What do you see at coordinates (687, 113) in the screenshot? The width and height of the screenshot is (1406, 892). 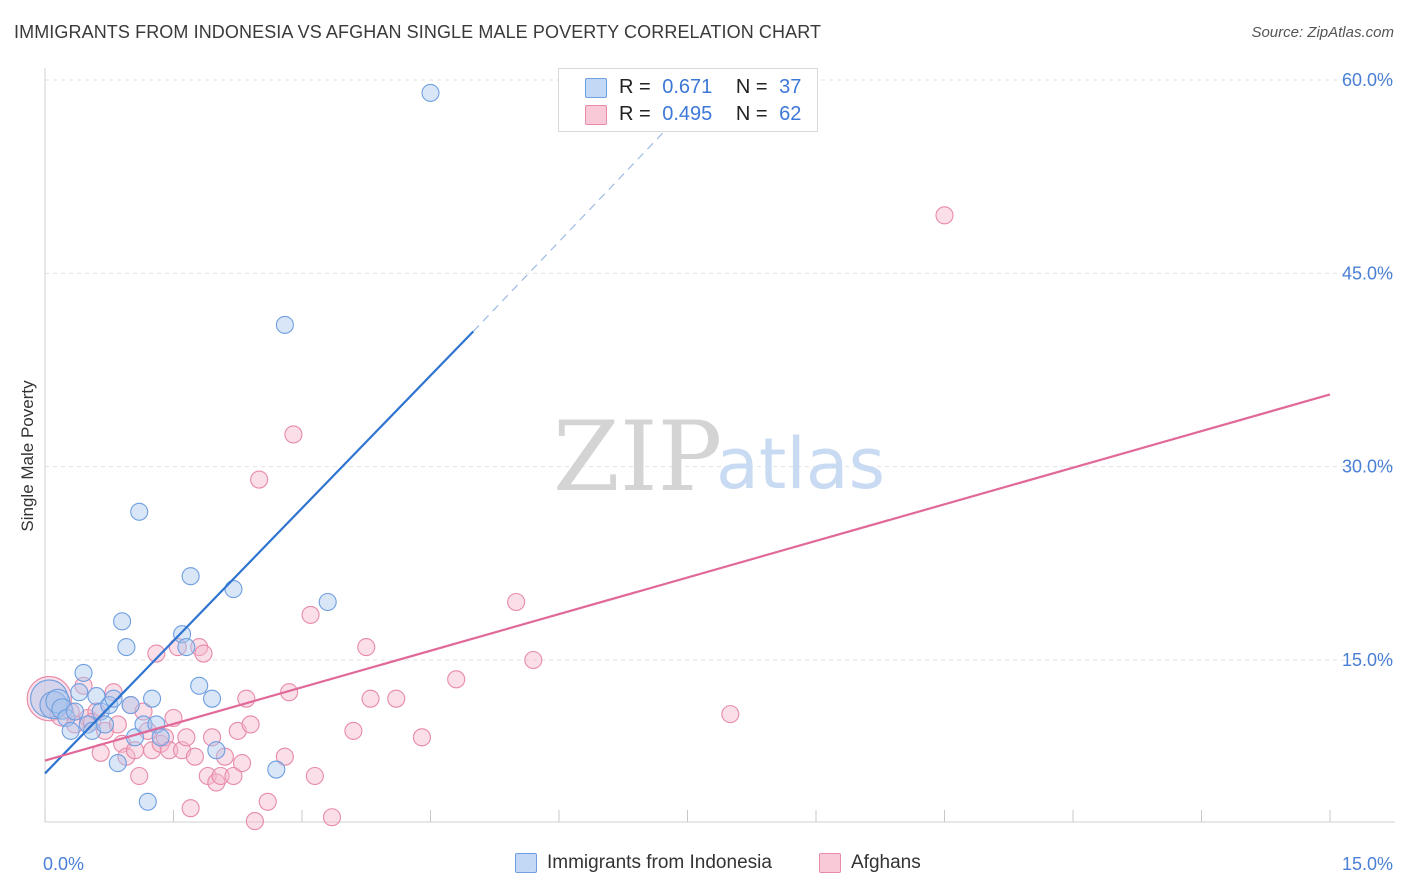 I see `r-value-afghans: 0.495` at bounding box center [687, 113].